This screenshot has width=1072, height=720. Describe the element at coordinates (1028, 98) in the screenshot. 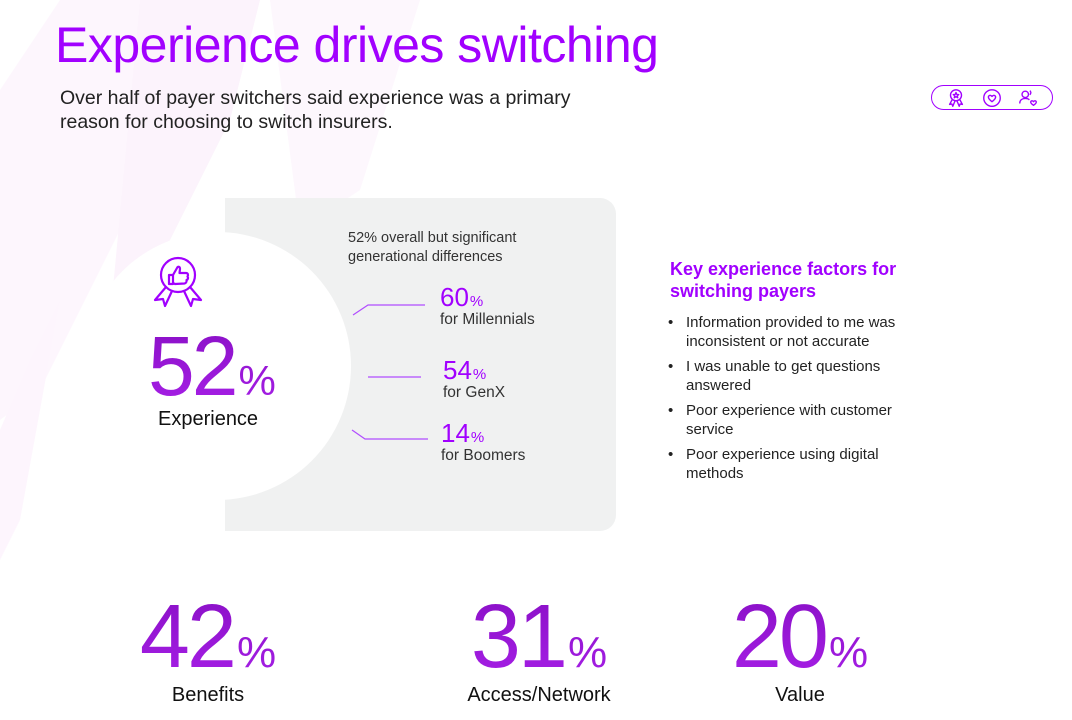

I see `person-heart-icon` at that location.